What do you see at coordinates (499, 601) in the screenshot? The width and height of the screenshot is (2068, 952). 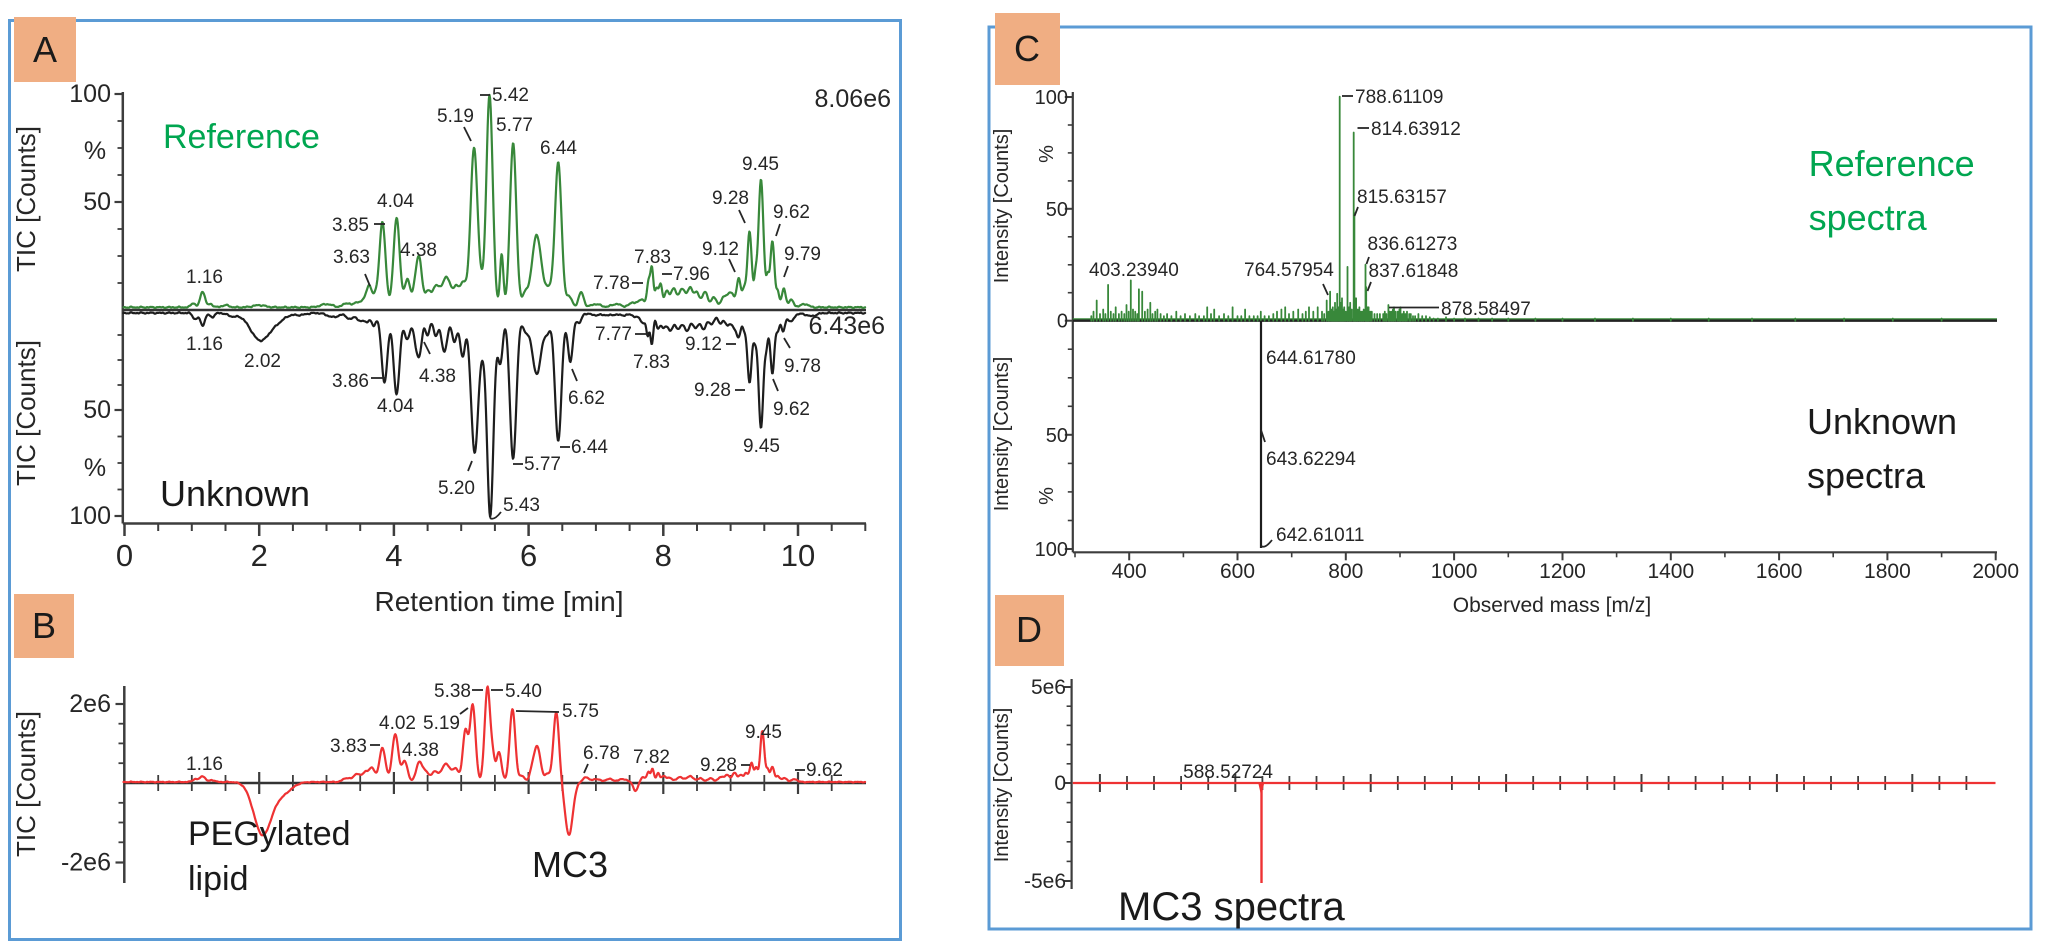 I see `svg-text: Retention time [min]` at bounding box center [499, 601].